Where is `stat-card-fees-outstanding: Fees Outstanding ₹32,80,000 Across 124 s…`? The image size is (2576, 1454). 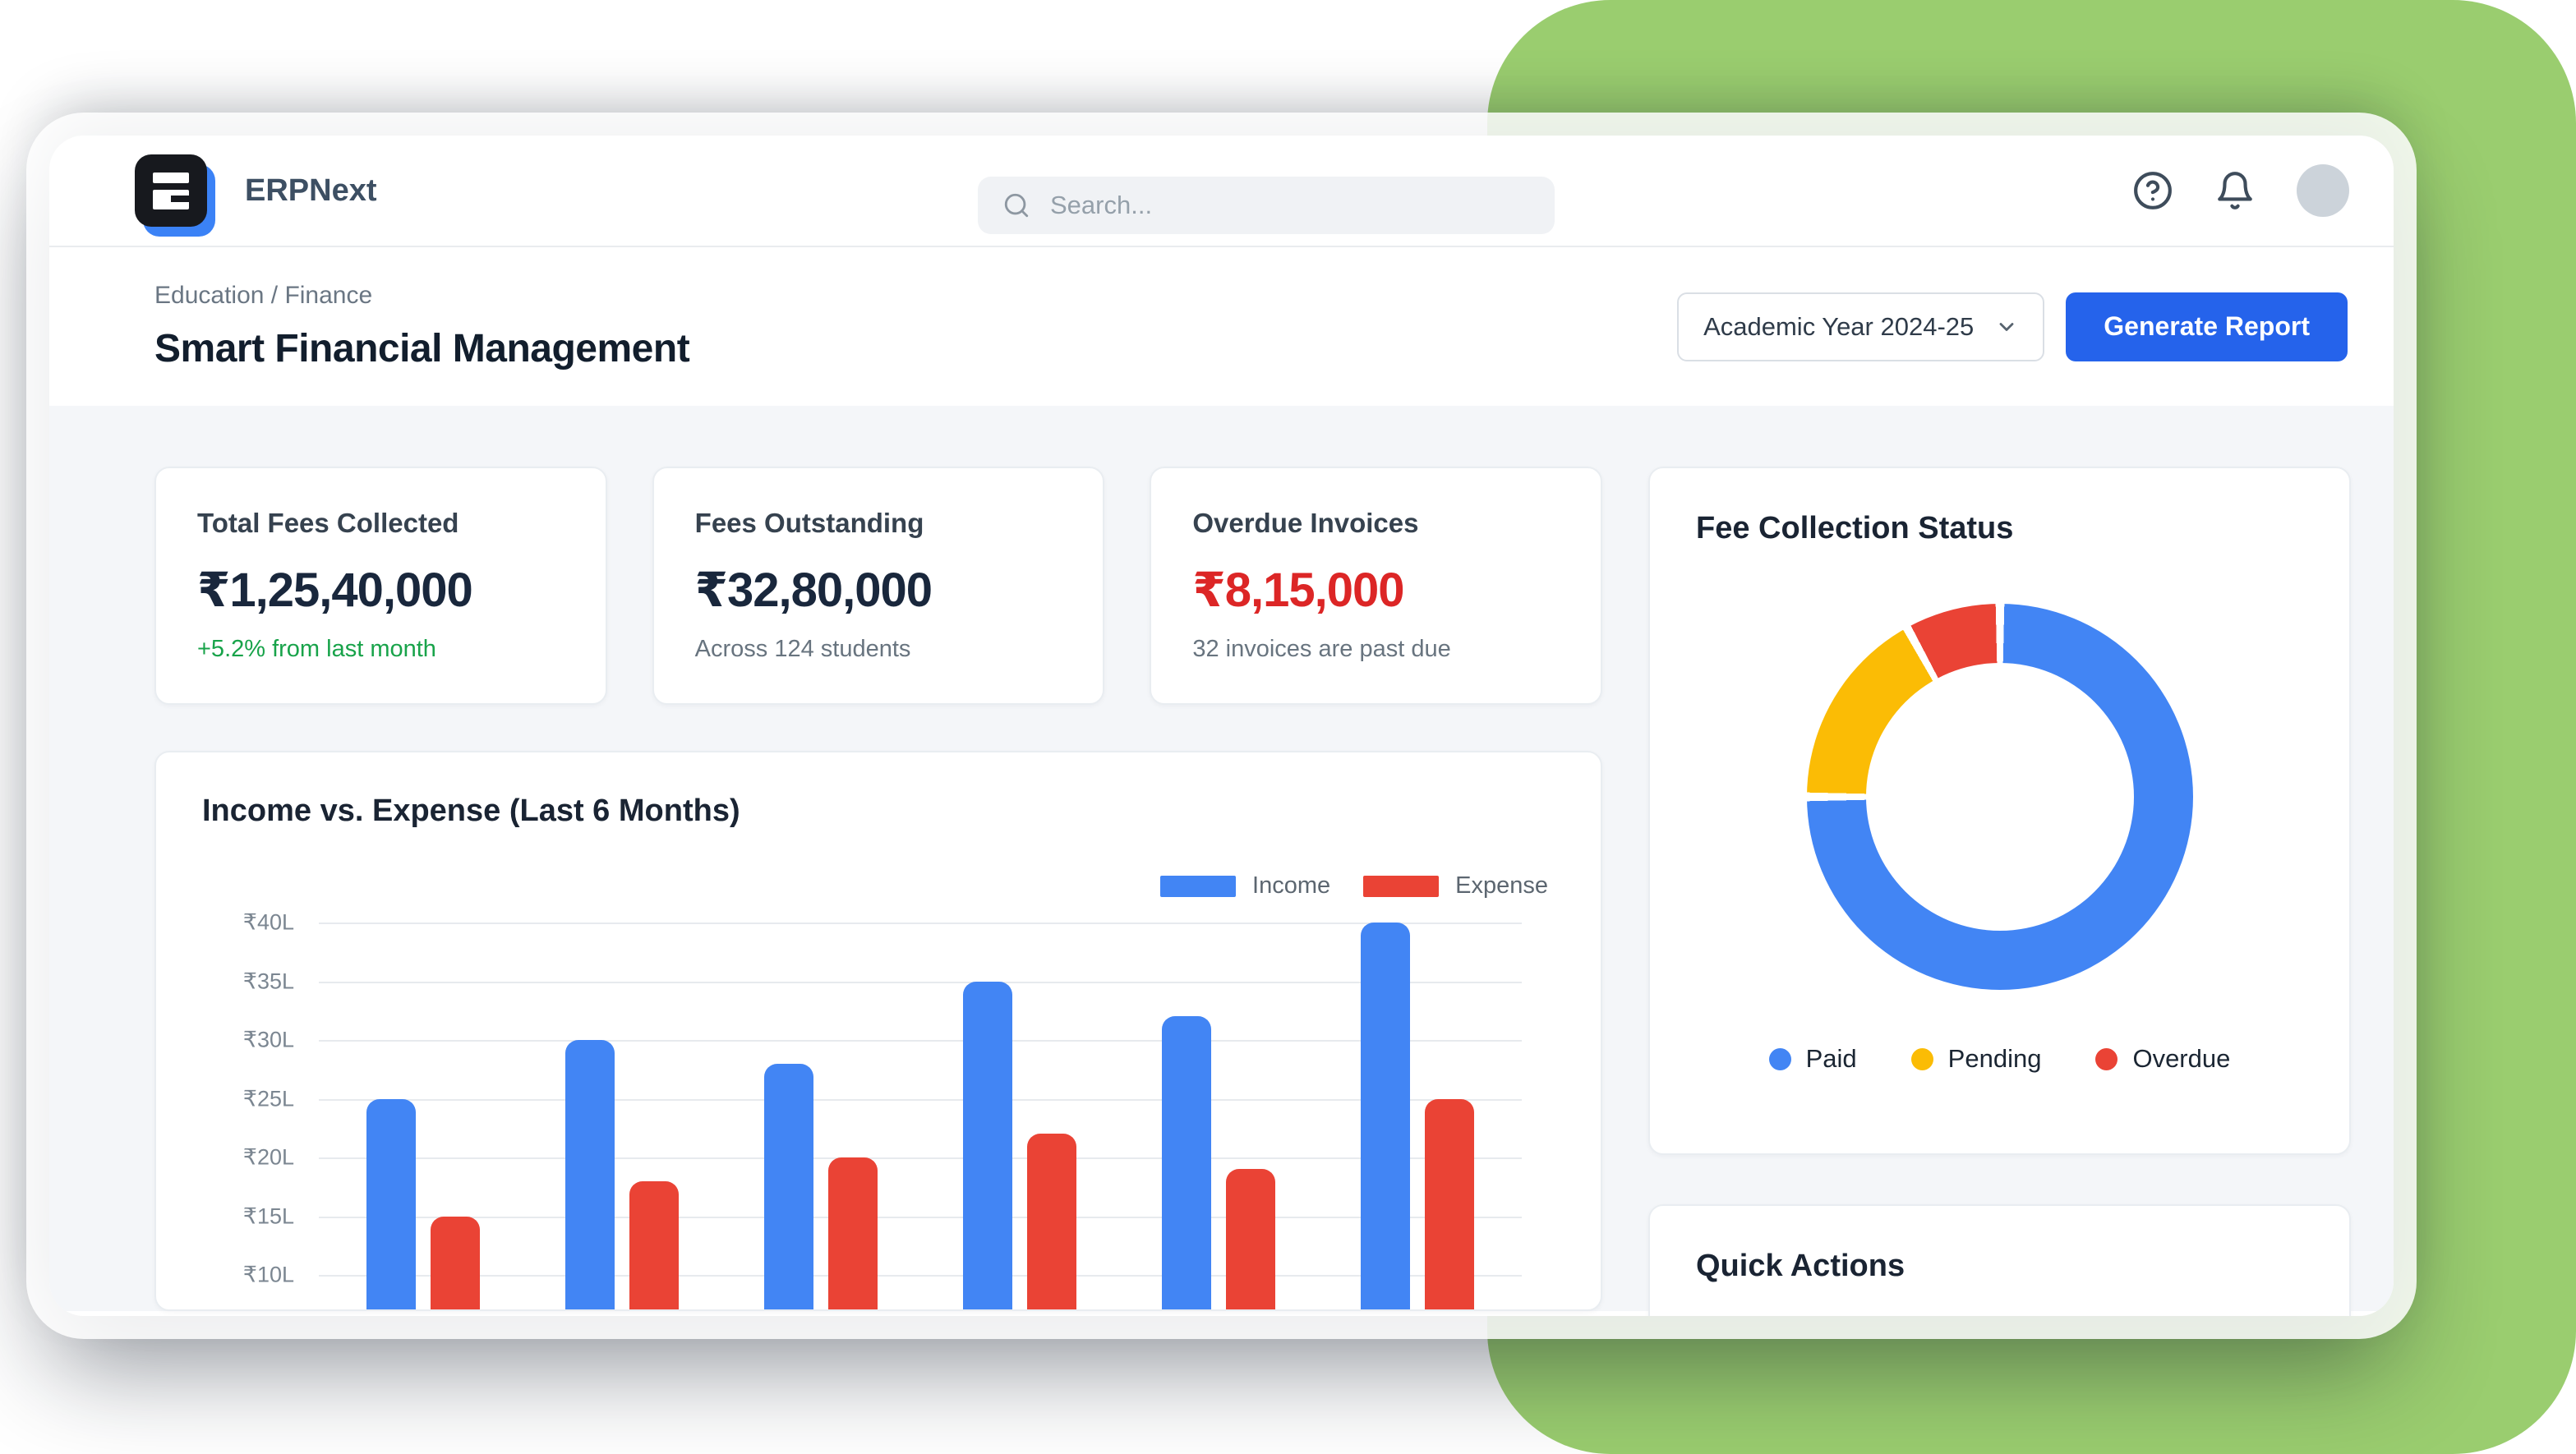 stat-card-fees-outstanding: Fees Outstanding ₹32,80,000 Across 124 s… is located at coordinates (878, 586).